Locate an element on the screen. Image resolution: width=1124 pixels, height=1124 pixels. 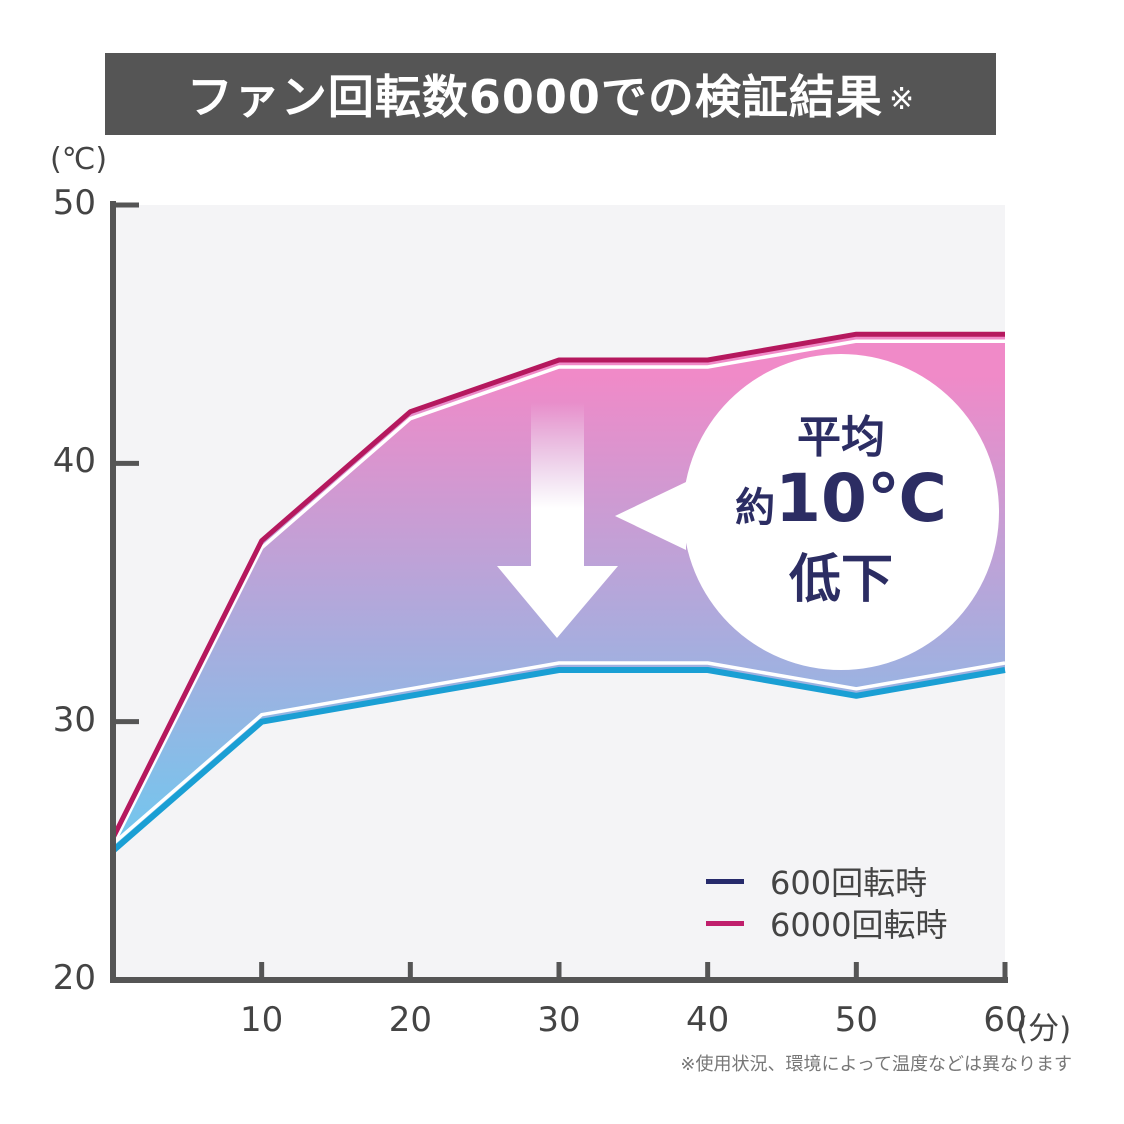
y-tick-label-50: 50 is located at coordinates (74, 203).